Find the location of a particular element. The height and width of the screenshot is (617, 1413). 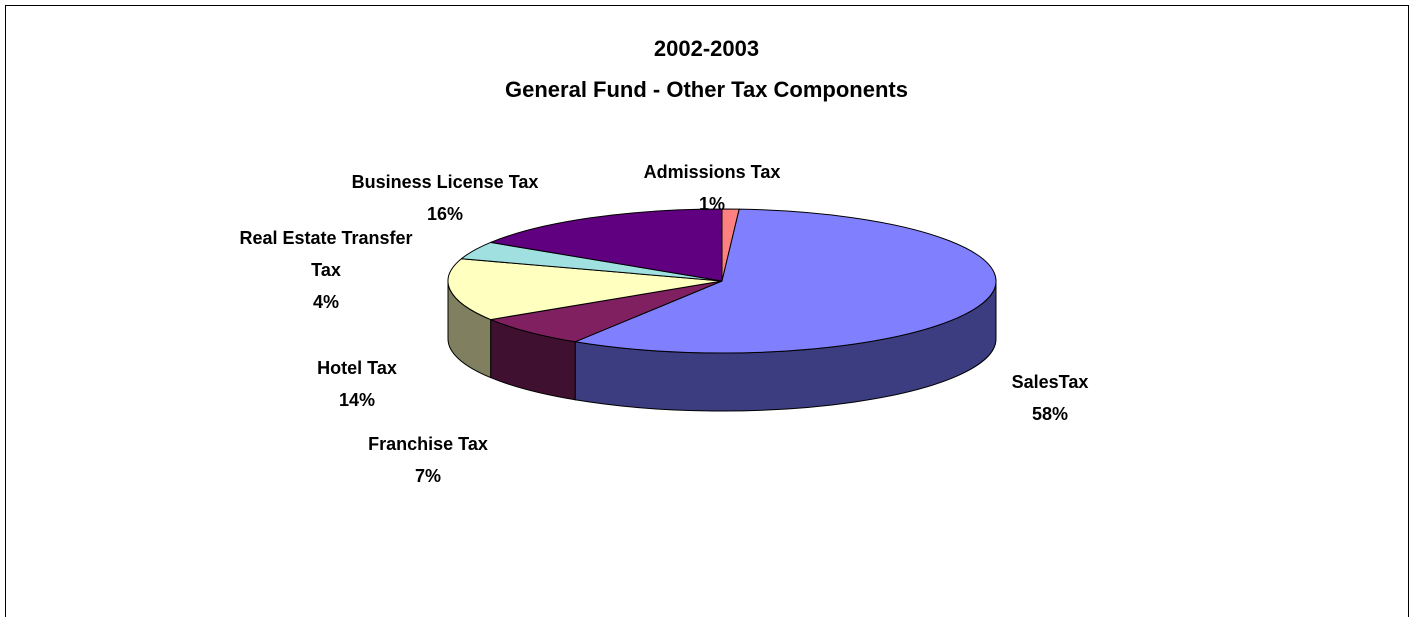

chart-title: 2002-2003 is located at coordinates (706, 48).